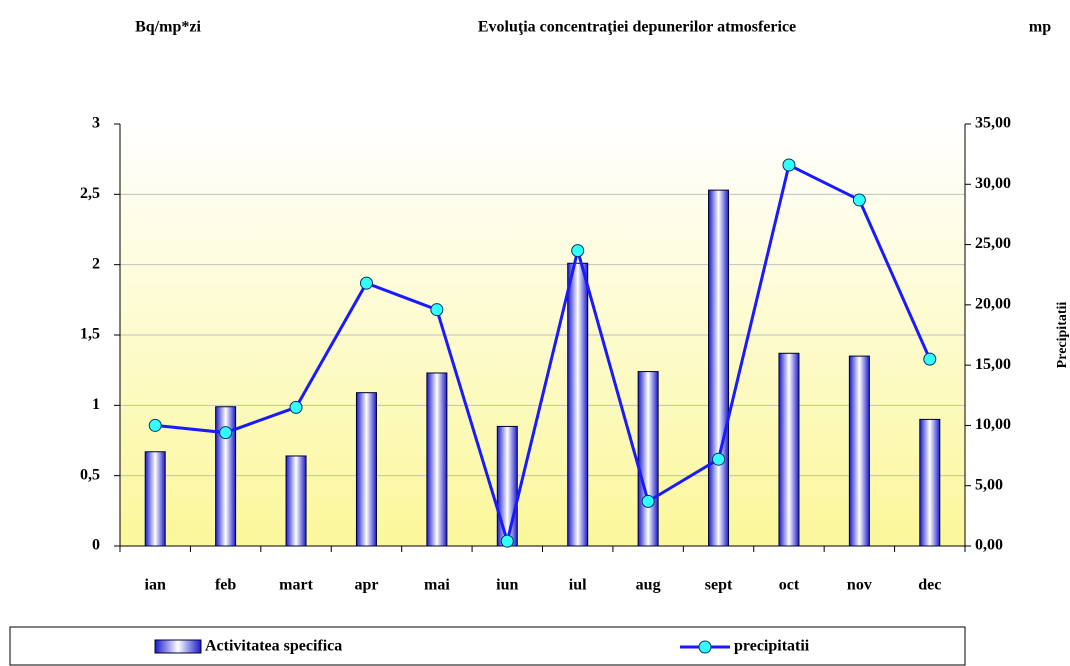  I want to click on y2-tick-label: 0,00, so click(989, 545).